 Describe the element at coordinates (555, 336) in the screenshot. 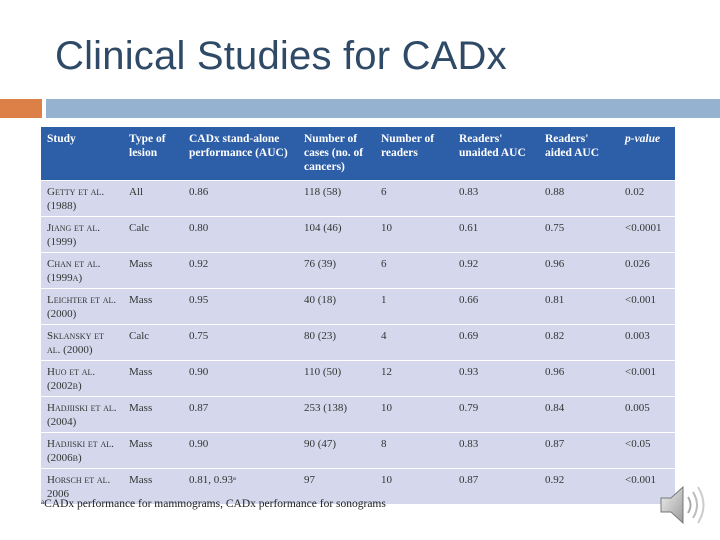

I see `cell-aided-auc: 0.82` at that location.